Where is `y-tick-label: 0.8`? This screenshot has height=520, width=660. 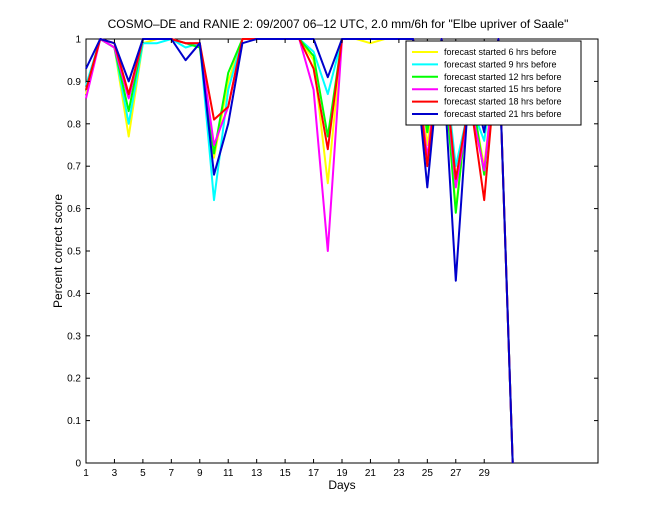 y-tick-label: 0.8 is located at coordinates (74, 124).